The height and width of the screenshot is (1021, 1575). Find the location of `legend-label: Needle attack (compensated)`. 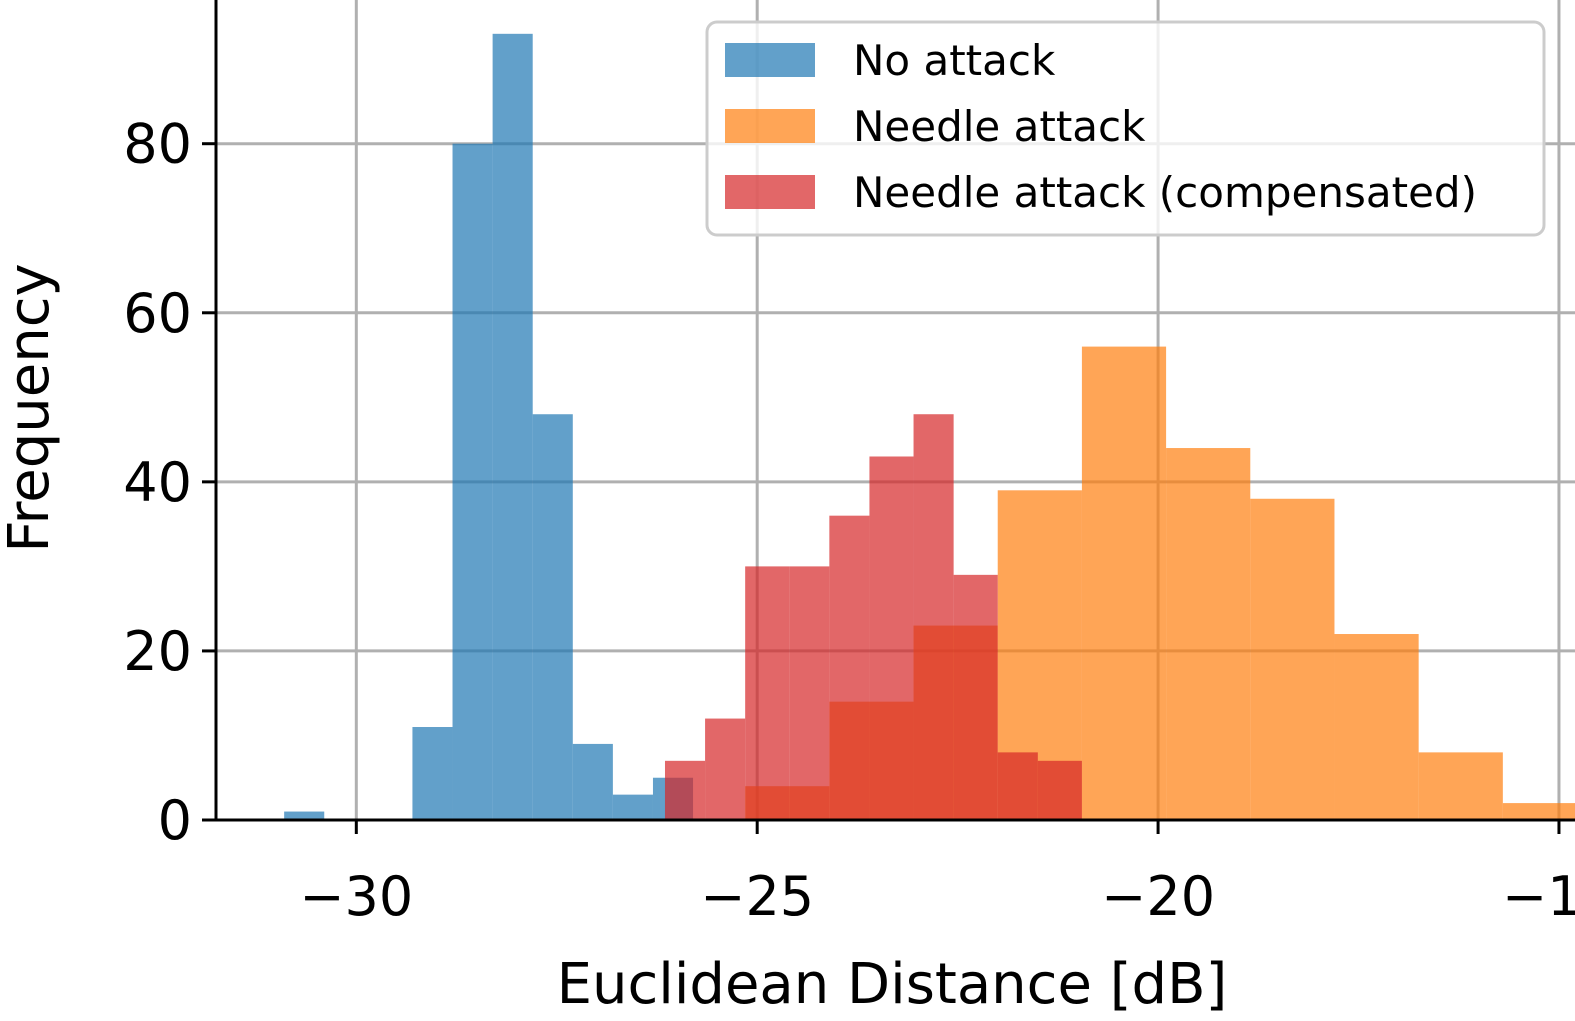

legend-label: Needle attack (compensated) is located at coordinates (1165, 192).